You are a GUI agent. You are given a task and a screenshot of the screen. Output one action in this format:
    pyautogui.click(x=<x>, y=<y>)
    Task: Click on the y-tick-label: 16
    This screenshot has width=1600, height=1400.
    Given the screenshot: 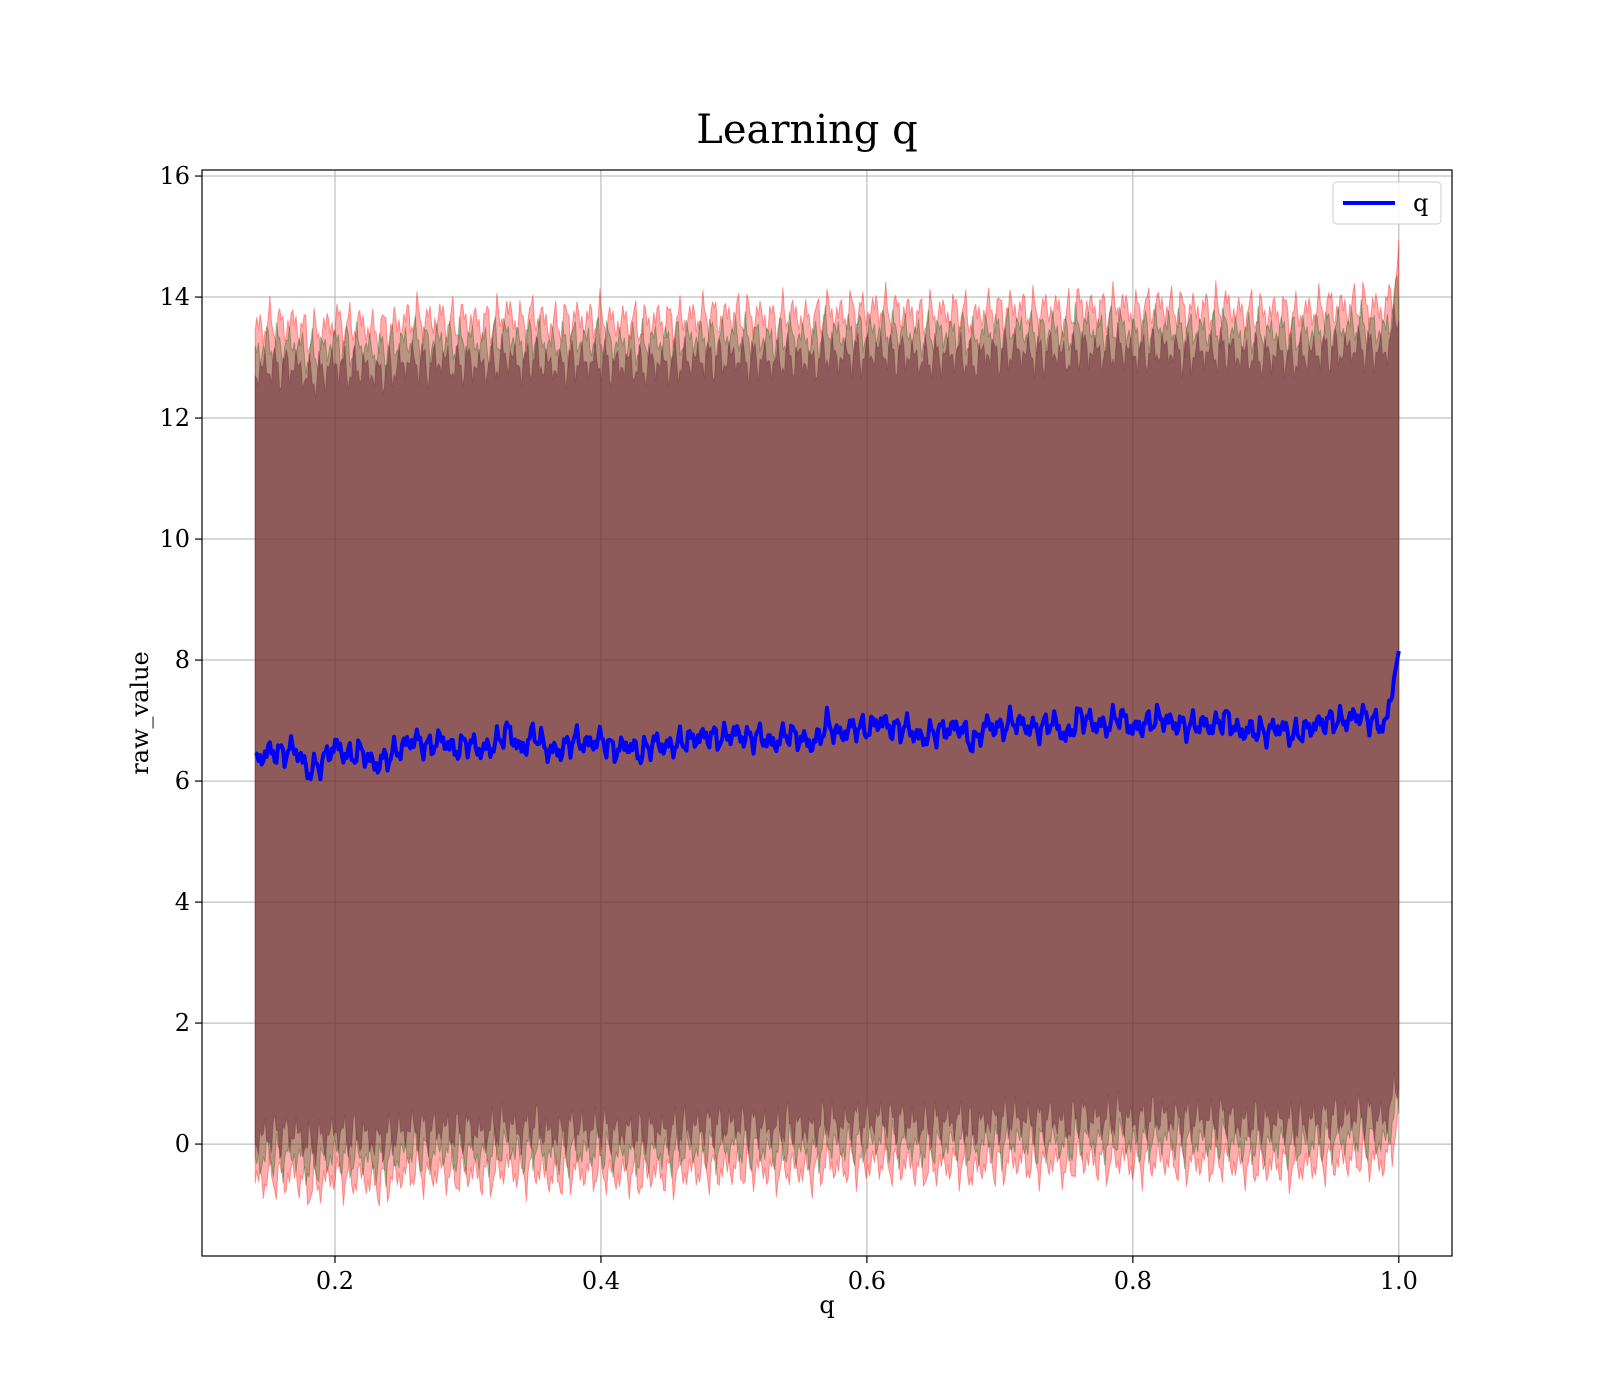 What is the action you would take?
    pyautogui.click(x=174, y=176)
    